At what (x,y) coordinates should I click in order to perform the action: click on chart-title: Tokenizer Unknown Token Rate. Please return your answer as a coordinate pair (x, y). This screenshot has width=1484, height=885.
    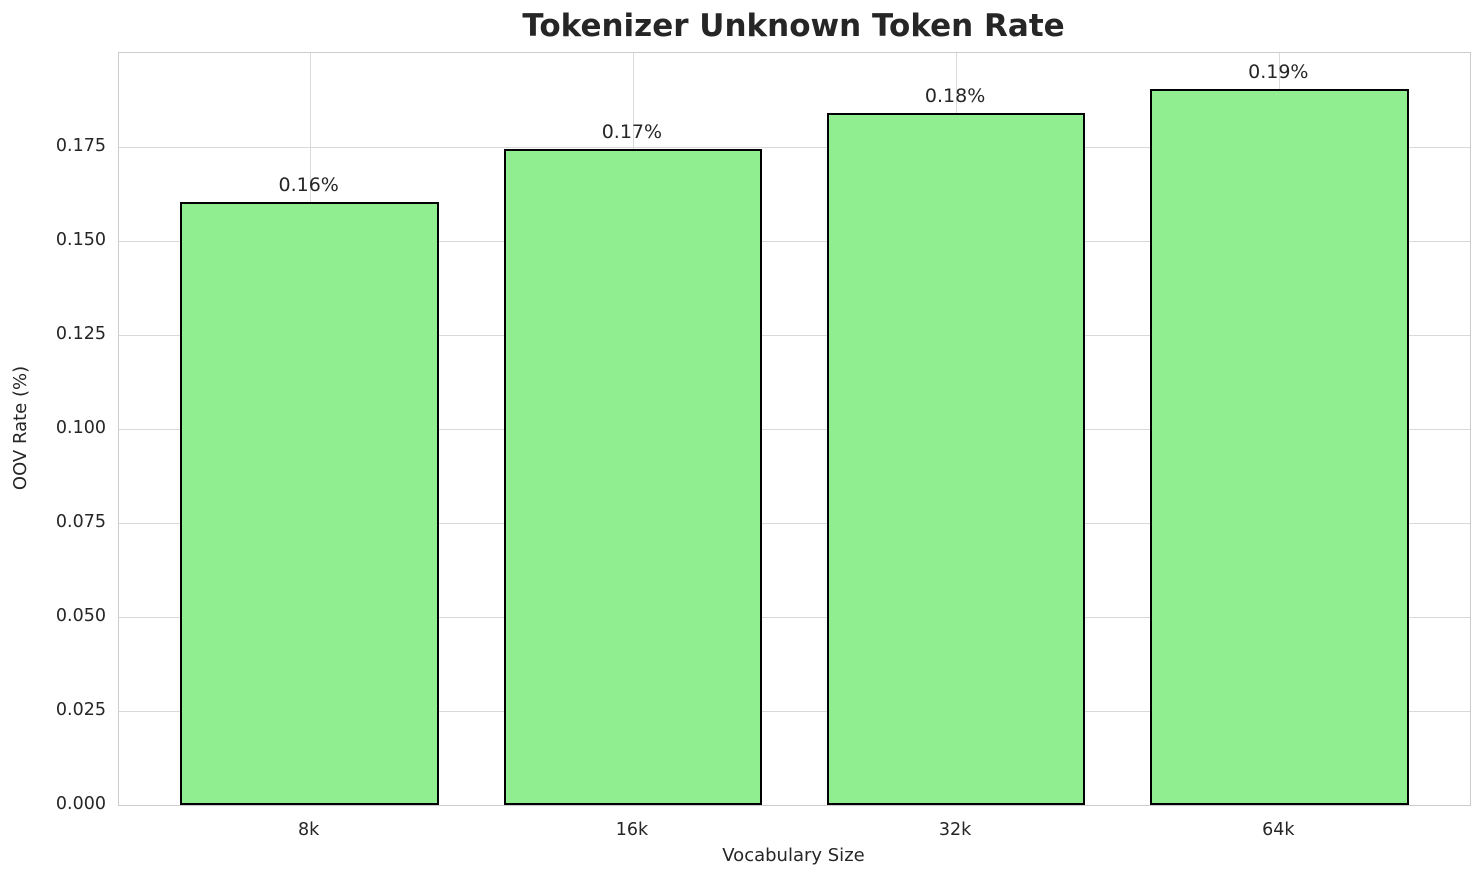
    Looking at the image, I should click on (793, 26).